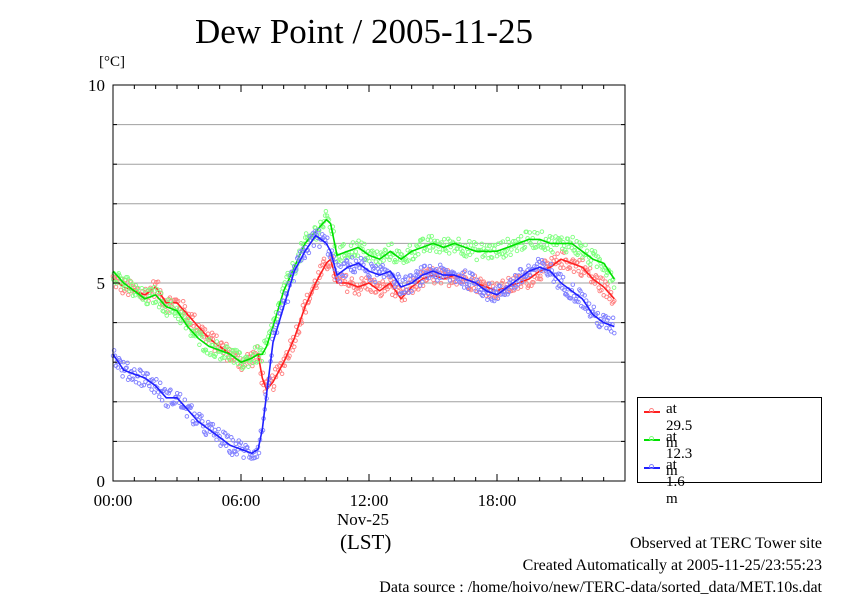 The width and height of the screenshot is (842, 597). I want to click on series-line, so click(363, 324).